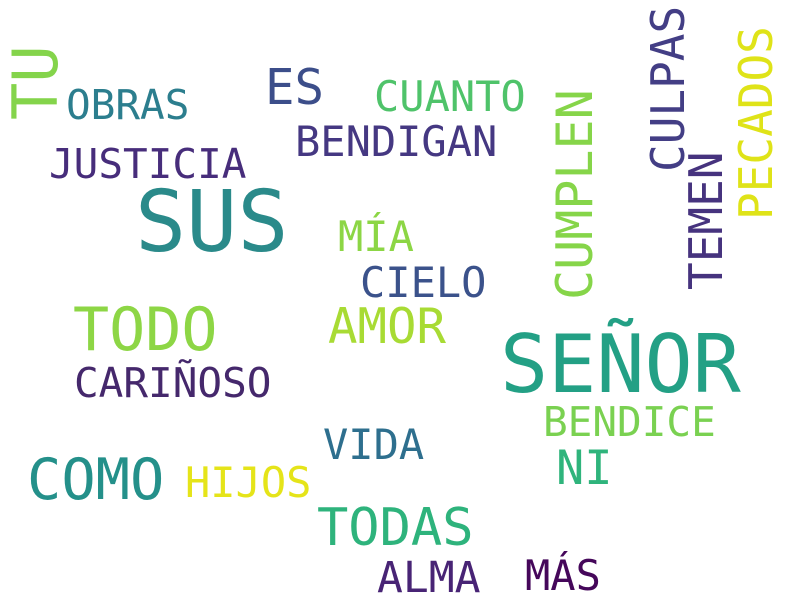 Image resolution: width=800 pixels, height=603 pixels. I want to click on word-todo: TODO, so click(145, 330).